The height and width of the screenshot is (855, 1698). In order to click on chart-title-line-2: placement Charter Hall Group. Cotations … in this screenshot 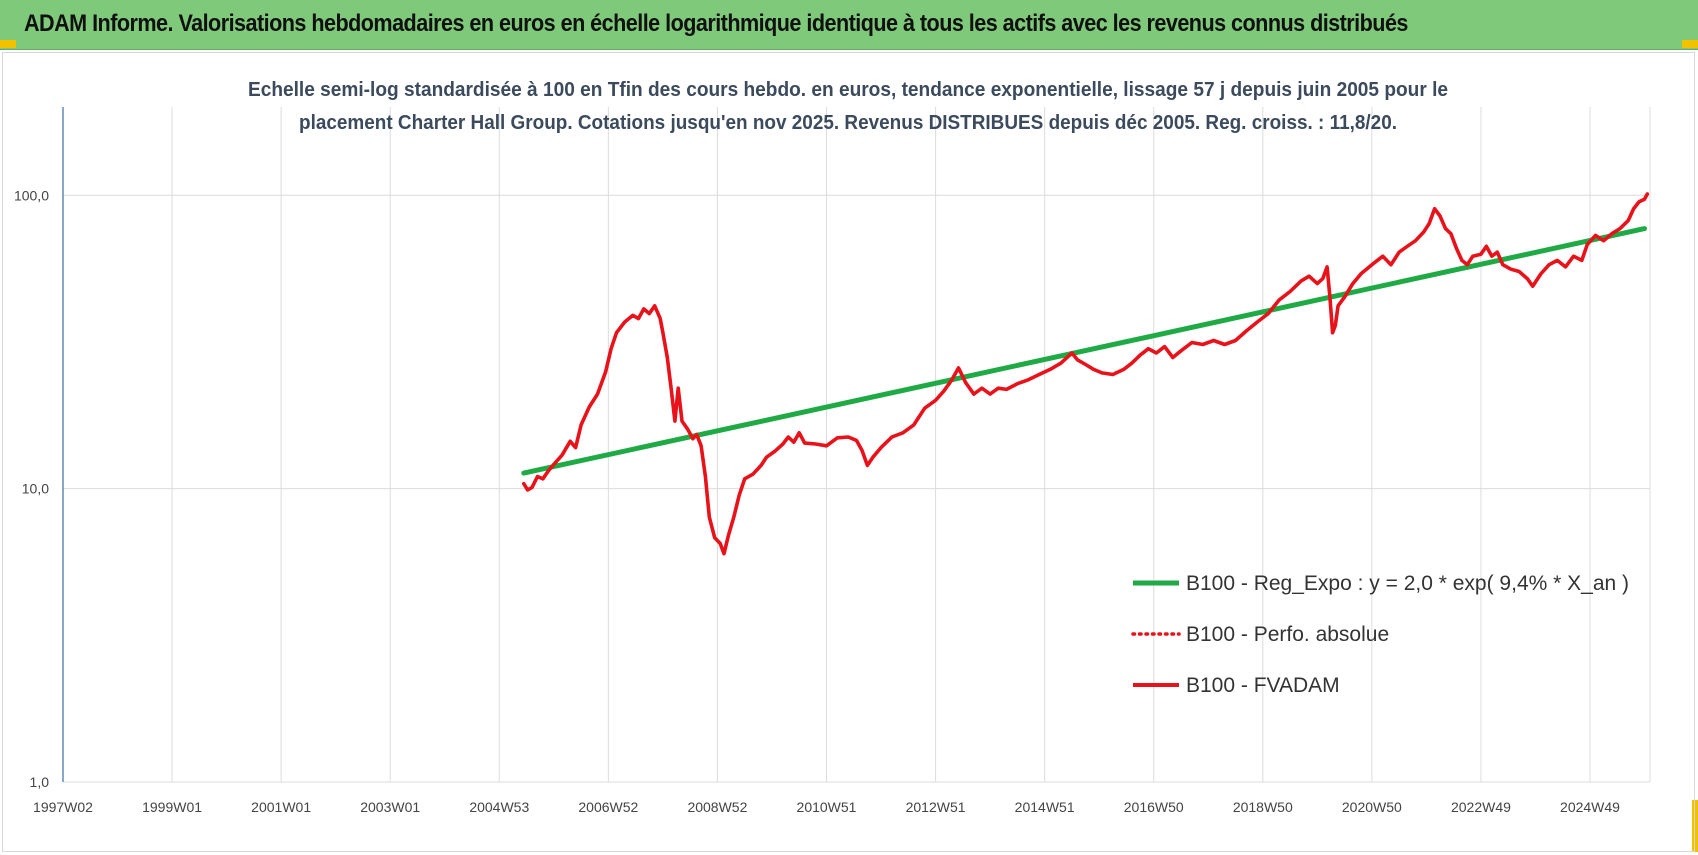, I will do `click(848, 123)`.